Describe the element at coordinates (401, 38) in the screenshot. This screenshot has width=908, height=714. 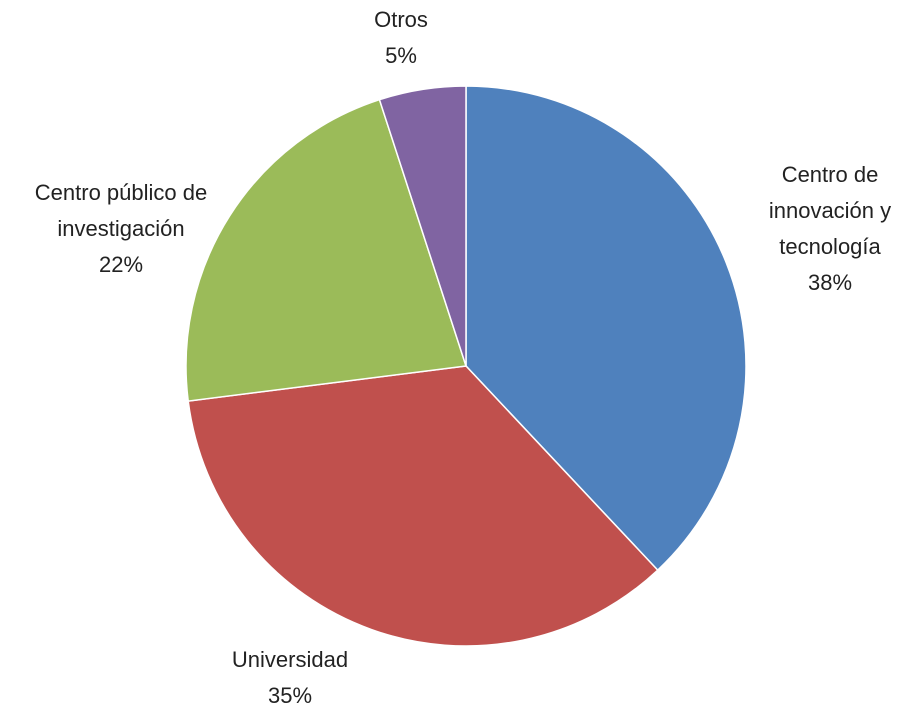
I see `data-label: Otros 5%` at that location.